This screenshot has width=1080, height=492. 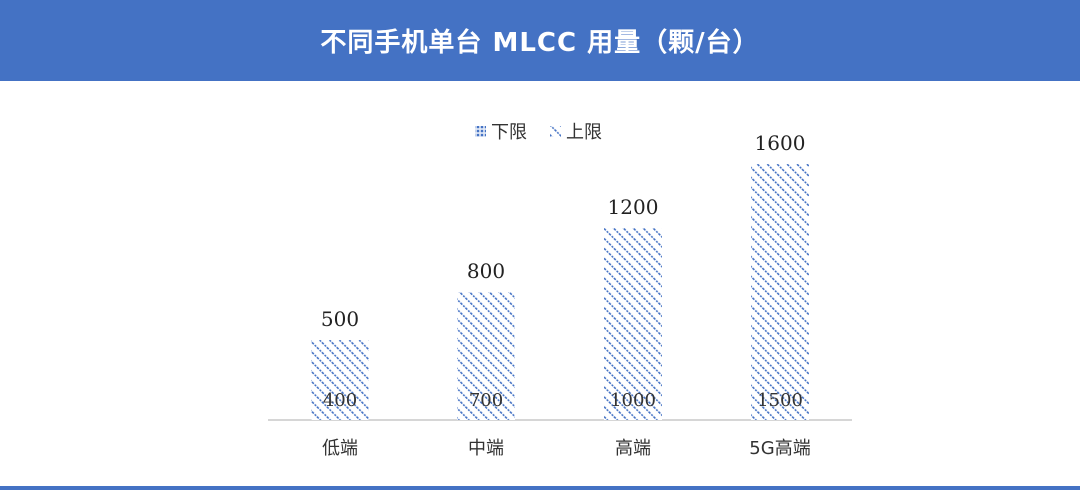 What do you see at coordinates (633, 400) in the screenshot?
I see `value-label-lower-high-end: 1000` at bounding box center [633, 400].